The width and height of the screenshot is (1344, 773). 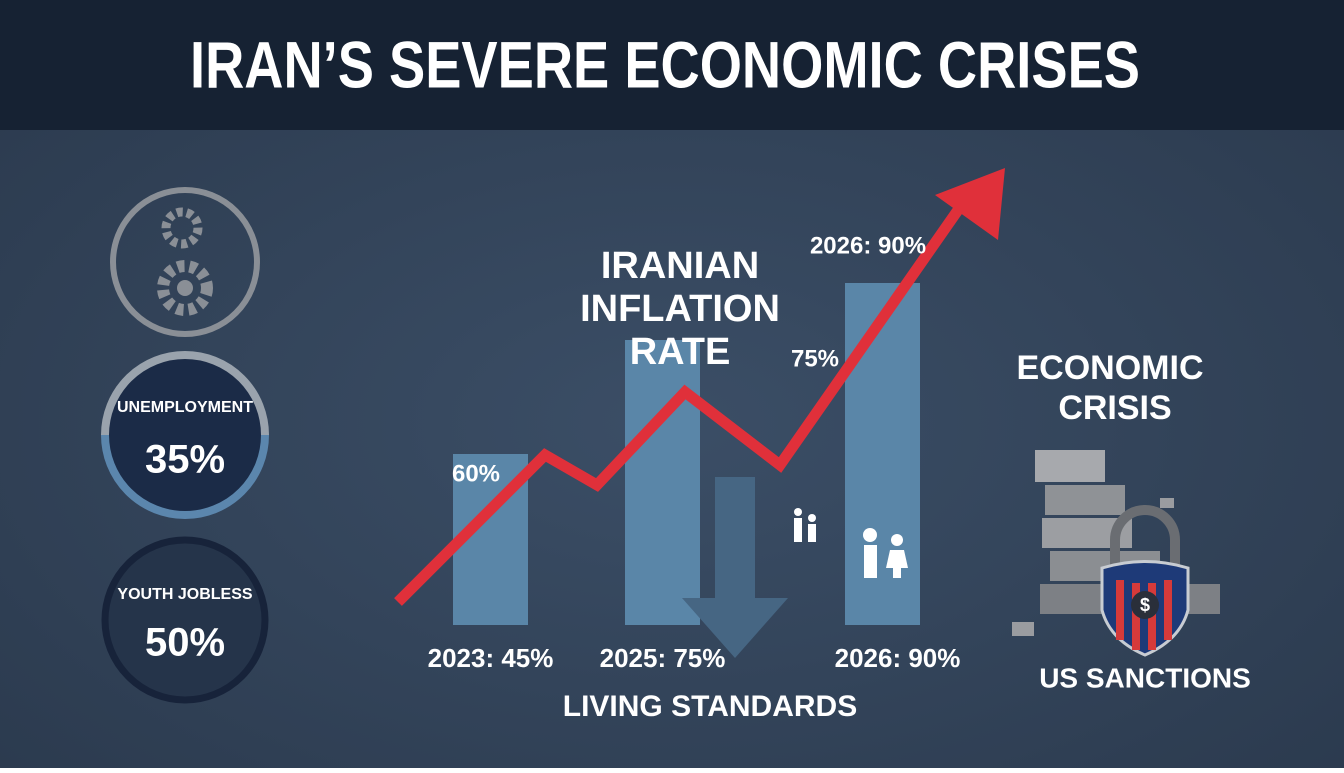 What do you see at coordinates (868, 245) in the screenshot?
I see `annotation: 2026: 90%` at bounding box center [868, 245].